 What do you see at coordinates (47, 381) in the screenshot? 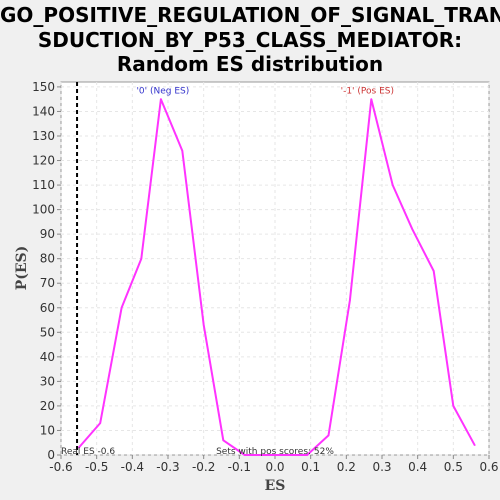
I see `y-tick-label: 30` at bounding box center [47, 381].